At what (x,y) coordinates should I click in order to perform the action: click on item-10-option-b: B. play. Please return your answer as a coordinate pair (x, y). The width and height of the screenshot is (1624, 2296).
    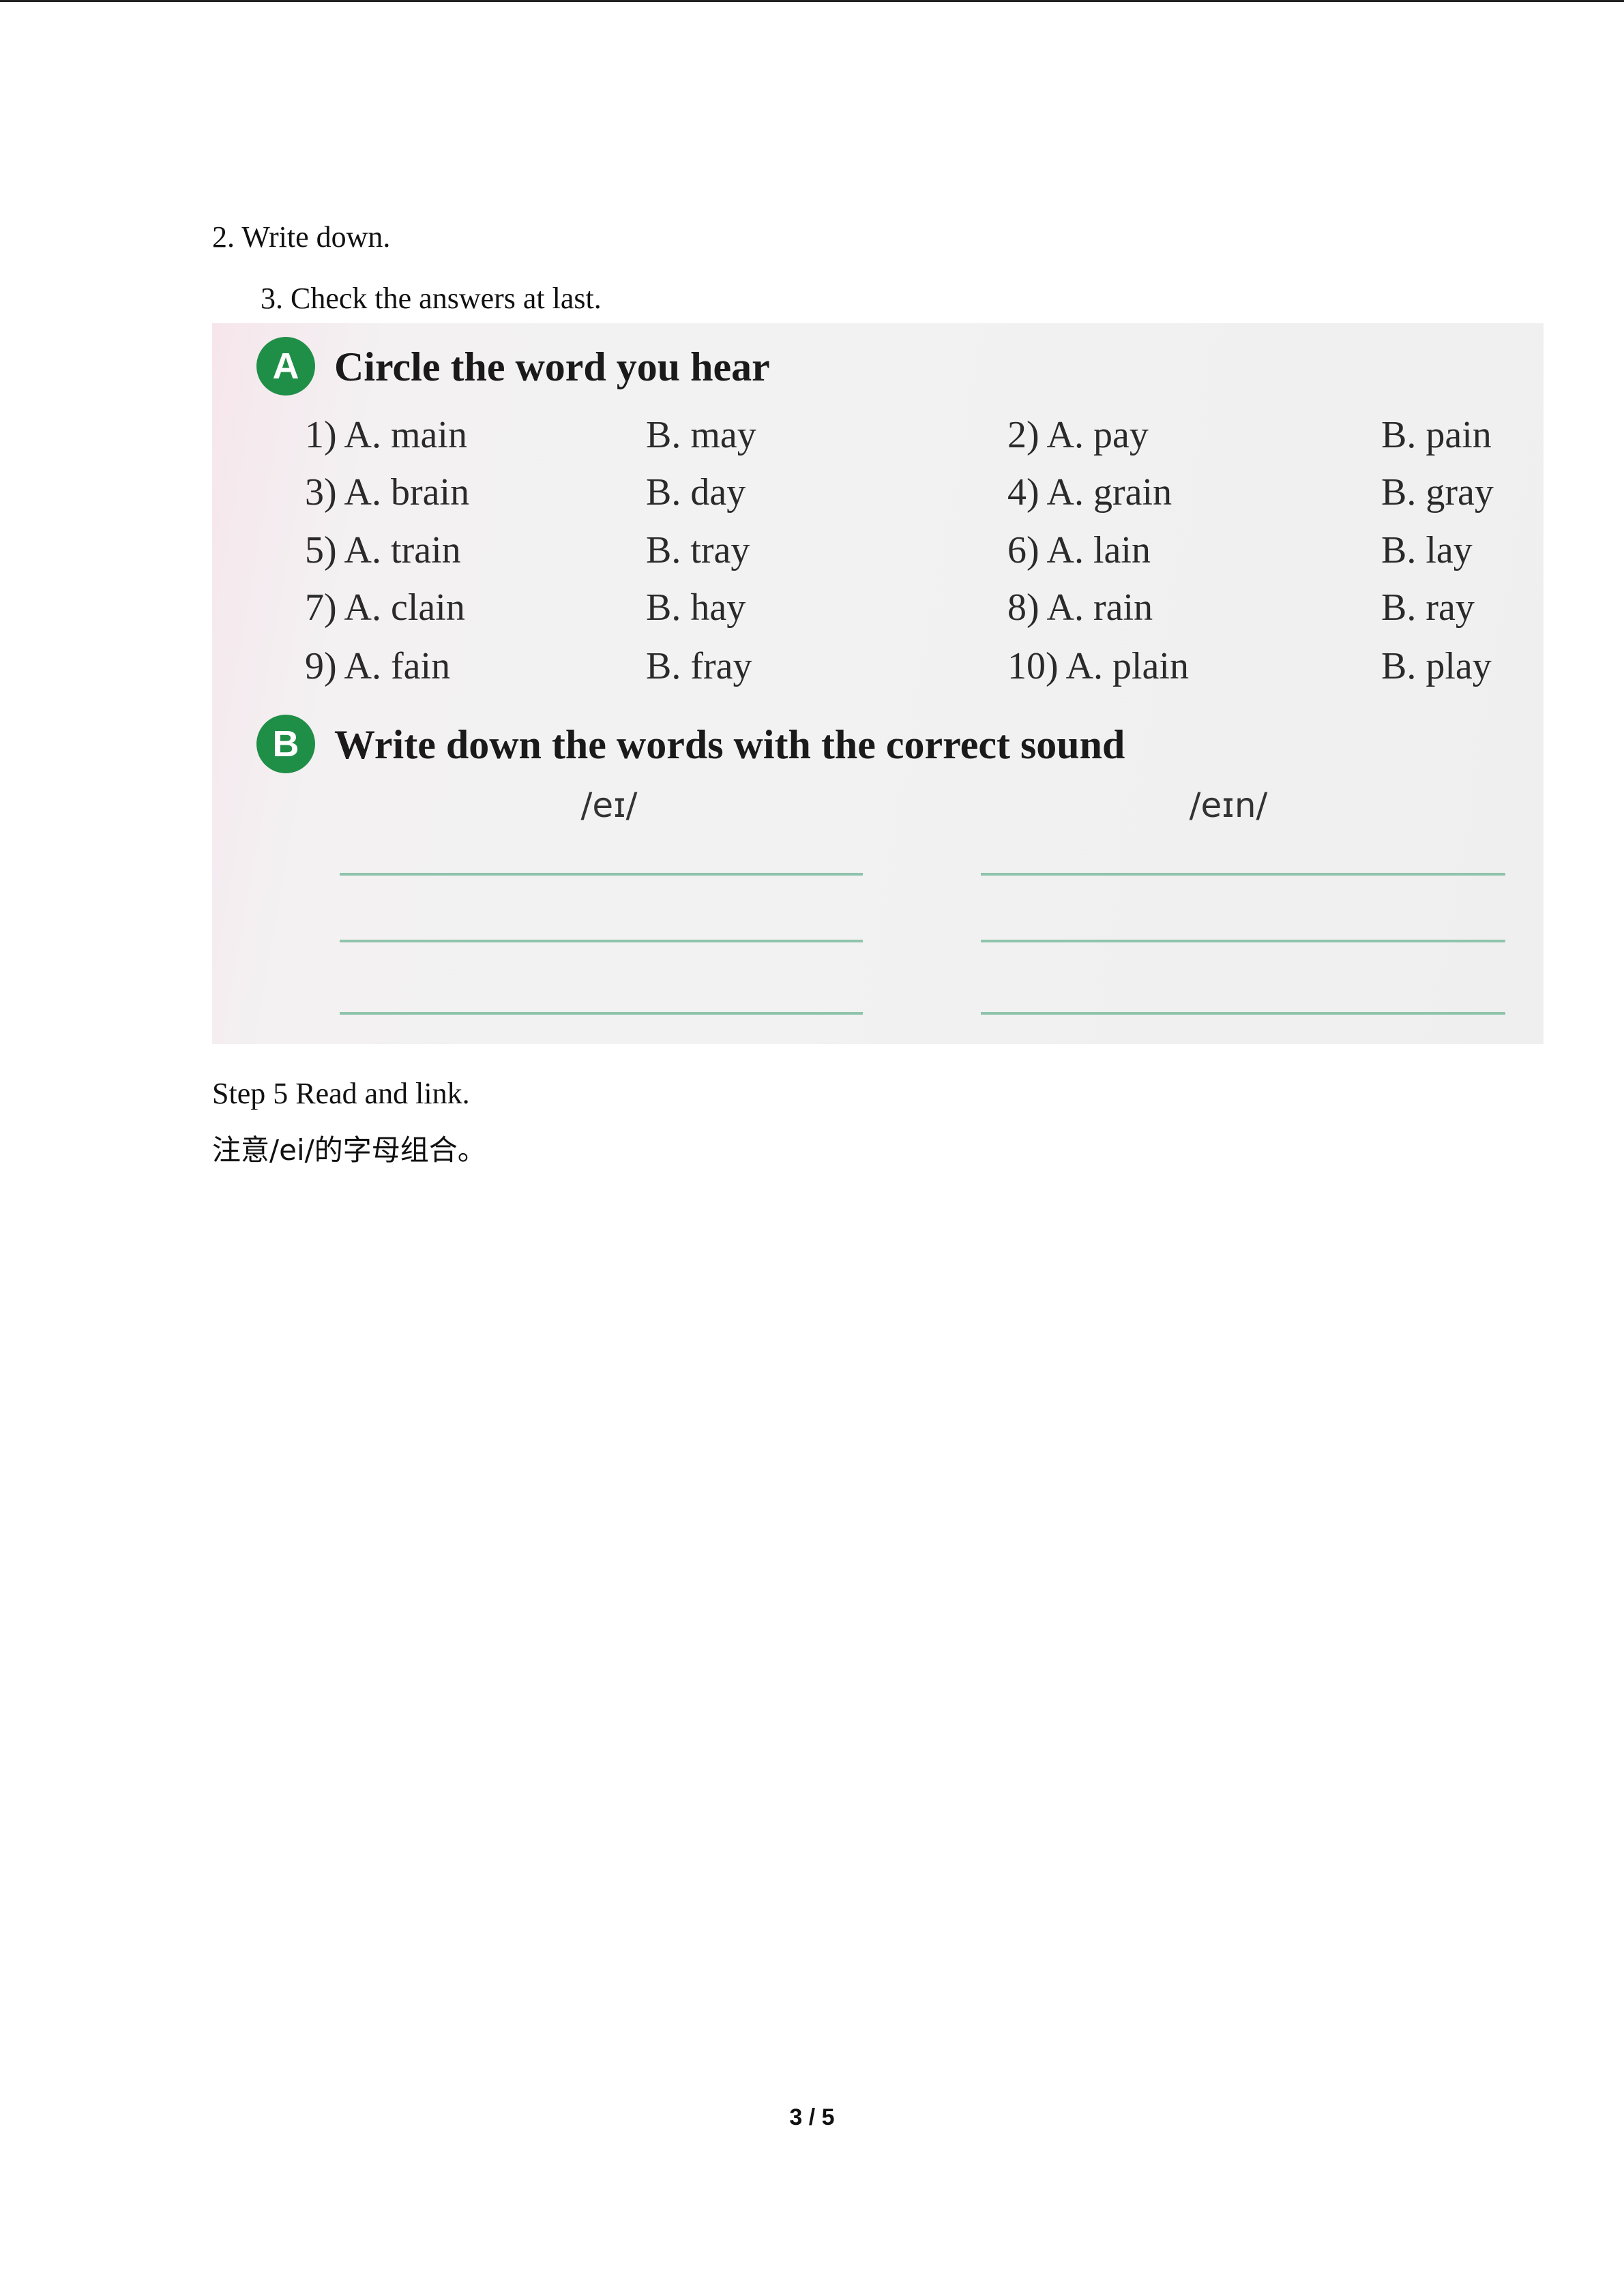
    Looking at the image, I should click on (1436, 666).